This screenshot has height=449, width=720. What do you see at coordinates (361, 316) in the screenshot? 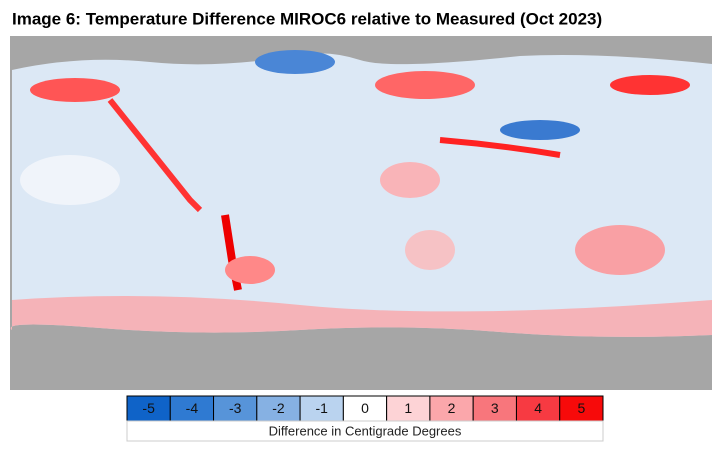
I see `southern-warm-band` at bounding box center [361, 316].